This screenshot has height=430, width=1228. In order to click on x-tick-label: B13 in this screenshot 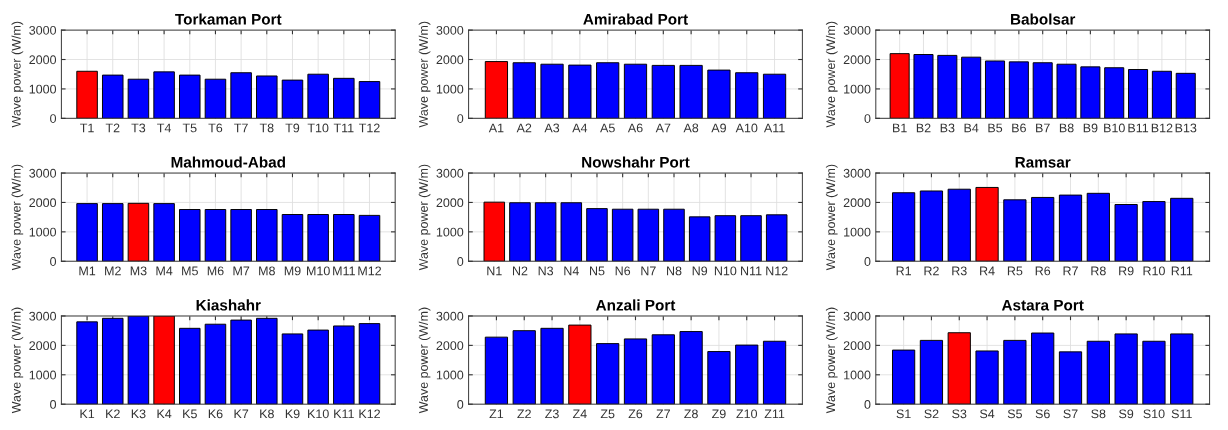, I will do `click(1186, 128)`.